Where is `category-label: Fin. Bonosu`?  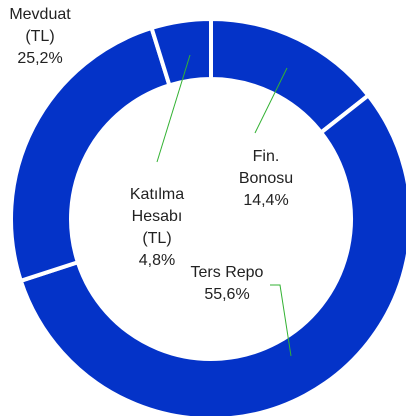 category-label: Fin. Bonosu is located at coordinates (266, 167).